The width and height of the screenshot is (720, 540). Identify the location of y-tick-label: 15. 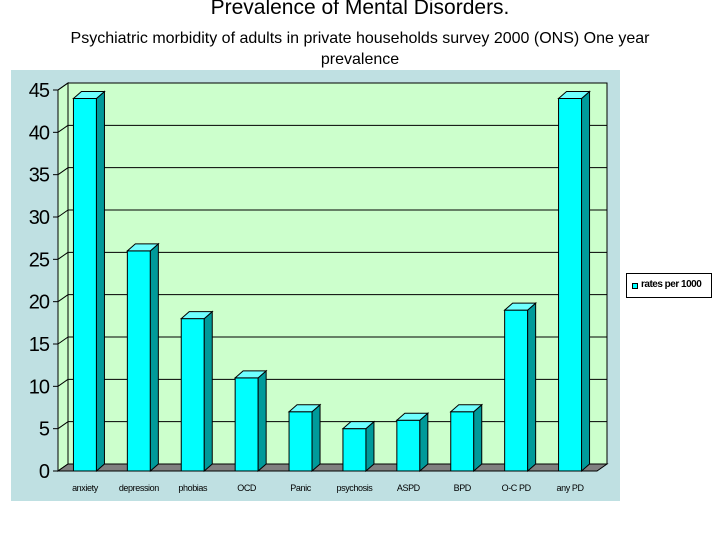
(39, 345).